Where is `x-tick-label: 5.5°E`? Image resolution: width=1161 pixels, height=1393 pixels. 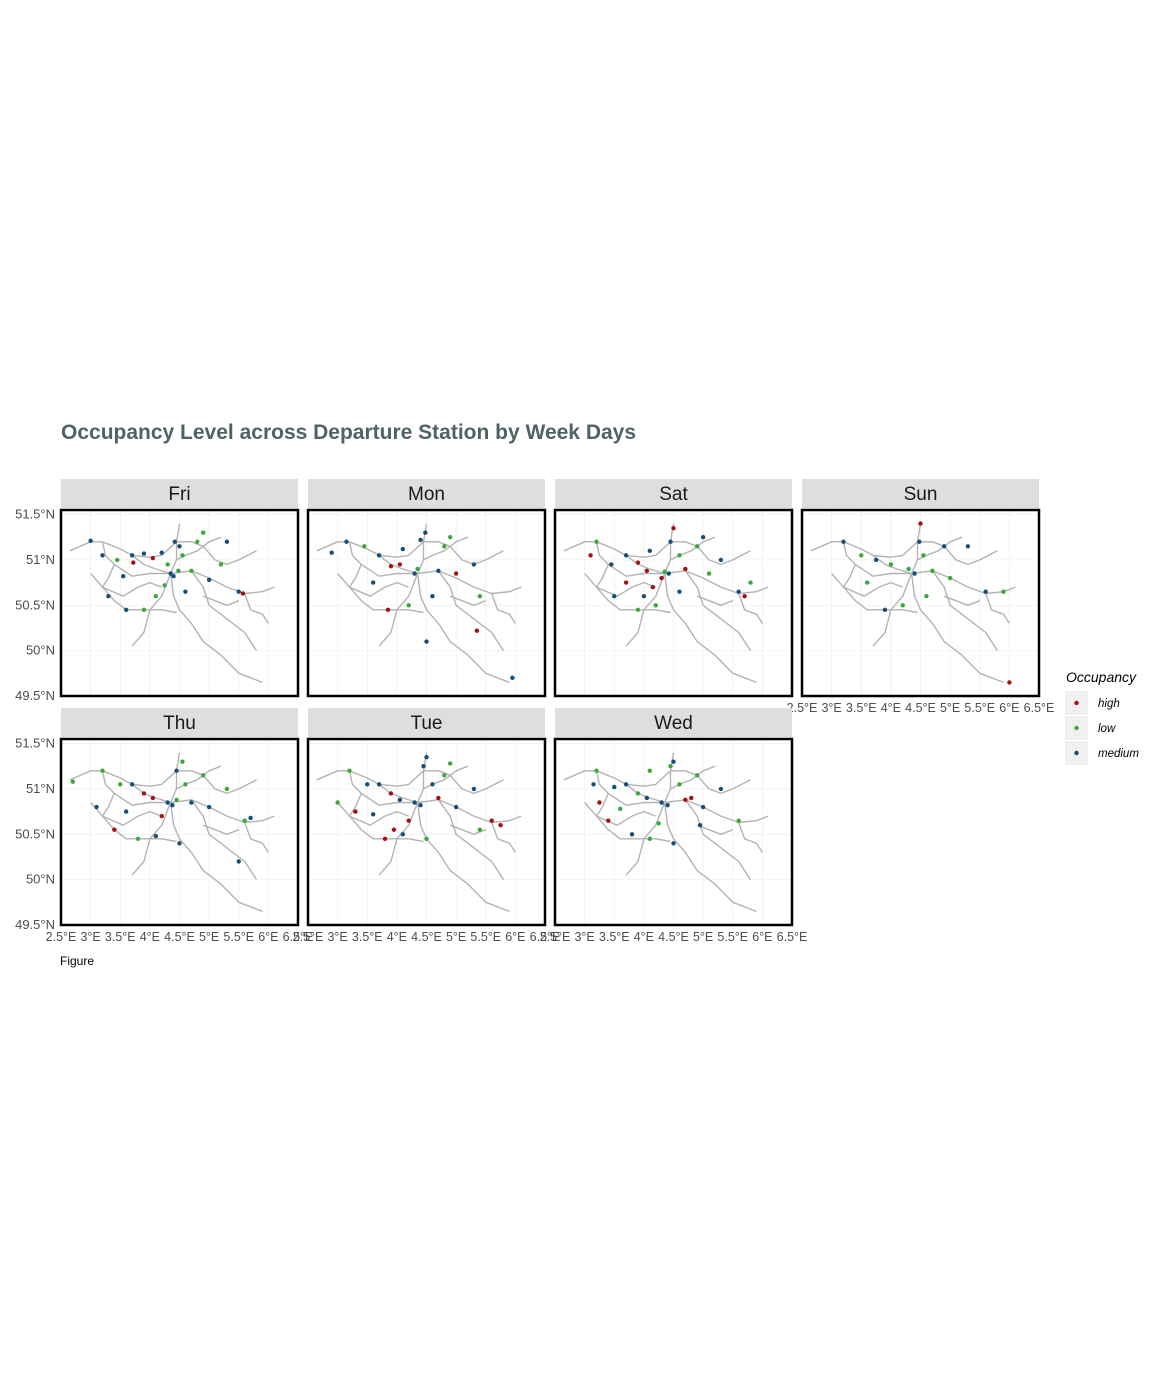 x-tick-label: 5.5°E is located at coordinates (485, 937).